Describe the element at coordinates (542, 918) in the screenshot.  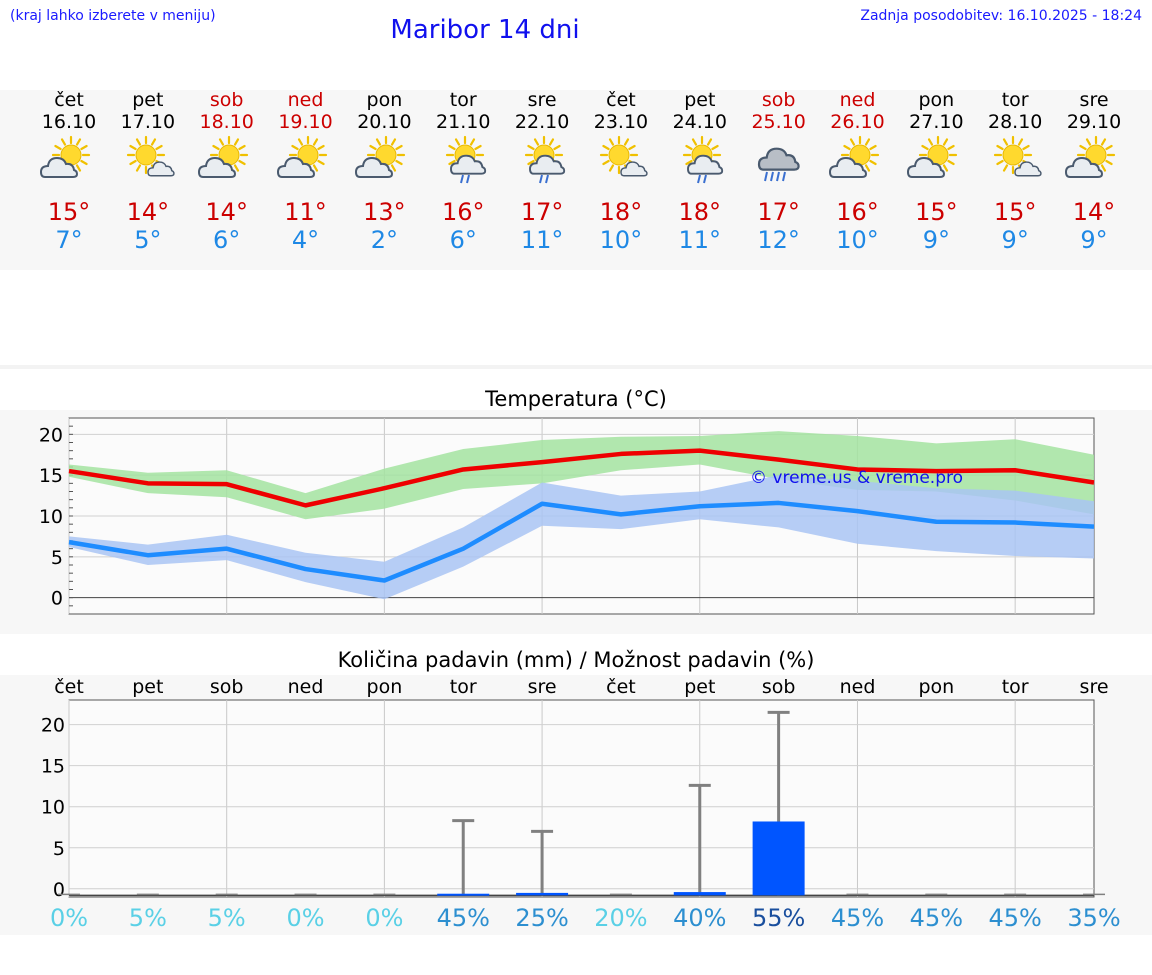
I see `precip-probability: 25%` at that location.